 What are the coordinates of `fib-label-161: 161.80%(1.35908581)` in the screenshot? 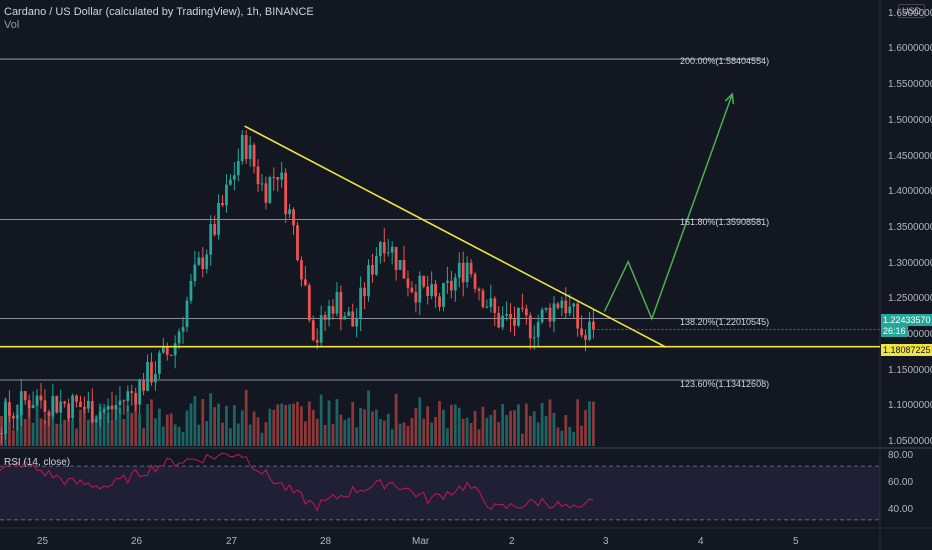 It's located at (725, 222).